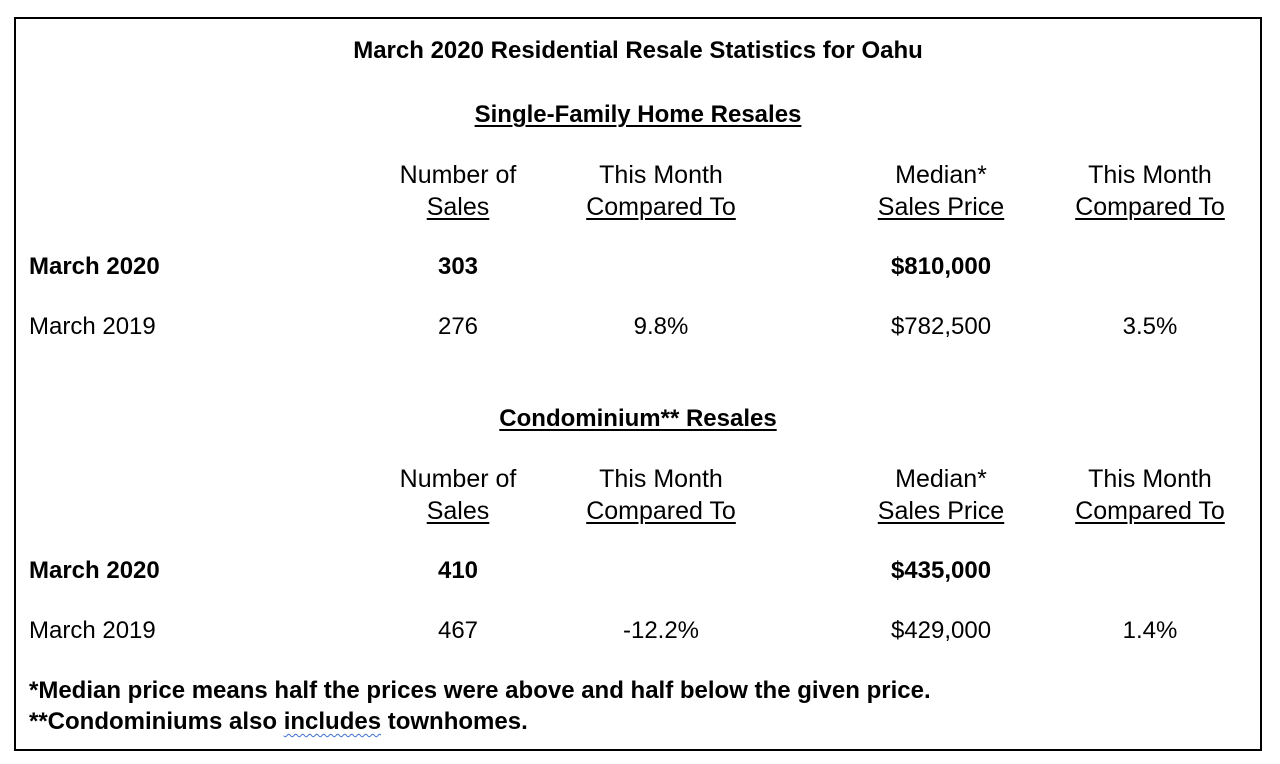 Image resolution: width=1280 pixels, height=764 pixels. What do you see at coordinates (458, 570) in the screenshot?
I see `row-sales: 410` at bounding box center [458, 570].